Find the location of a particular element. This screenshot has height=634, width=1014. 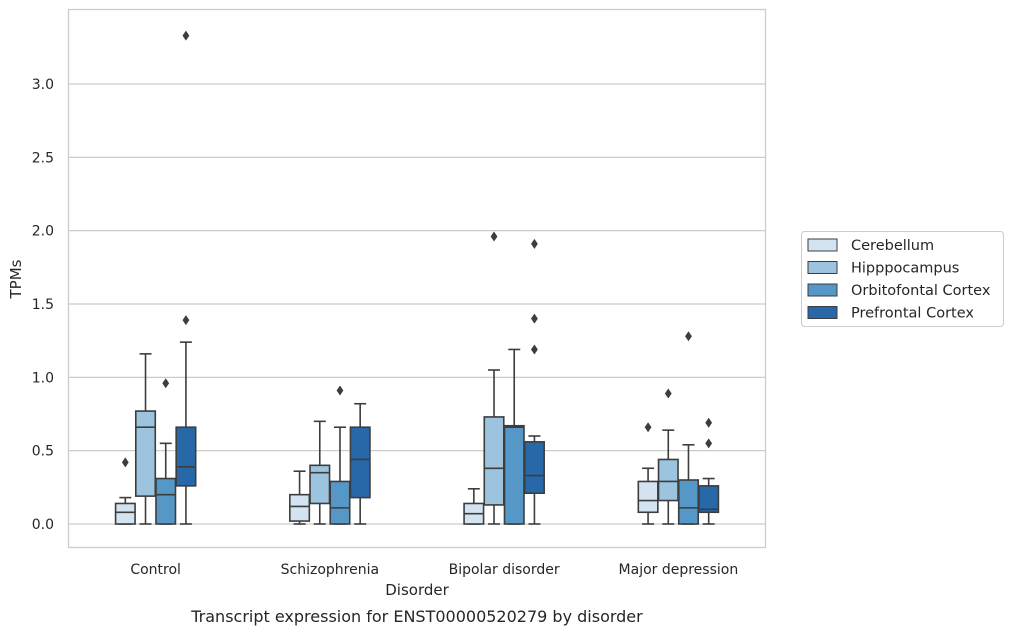

y-tick-label-6: 3.0 is located at coordinates (43, 85).